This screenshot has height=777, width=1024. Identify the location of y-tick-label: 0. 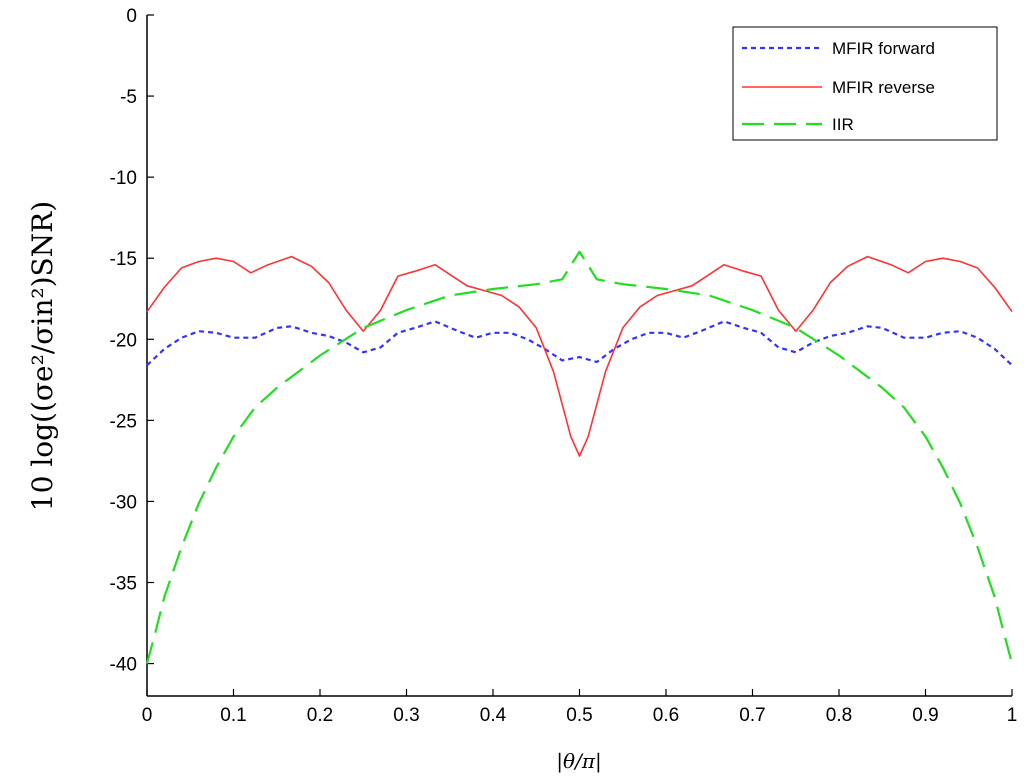
(131, 16).